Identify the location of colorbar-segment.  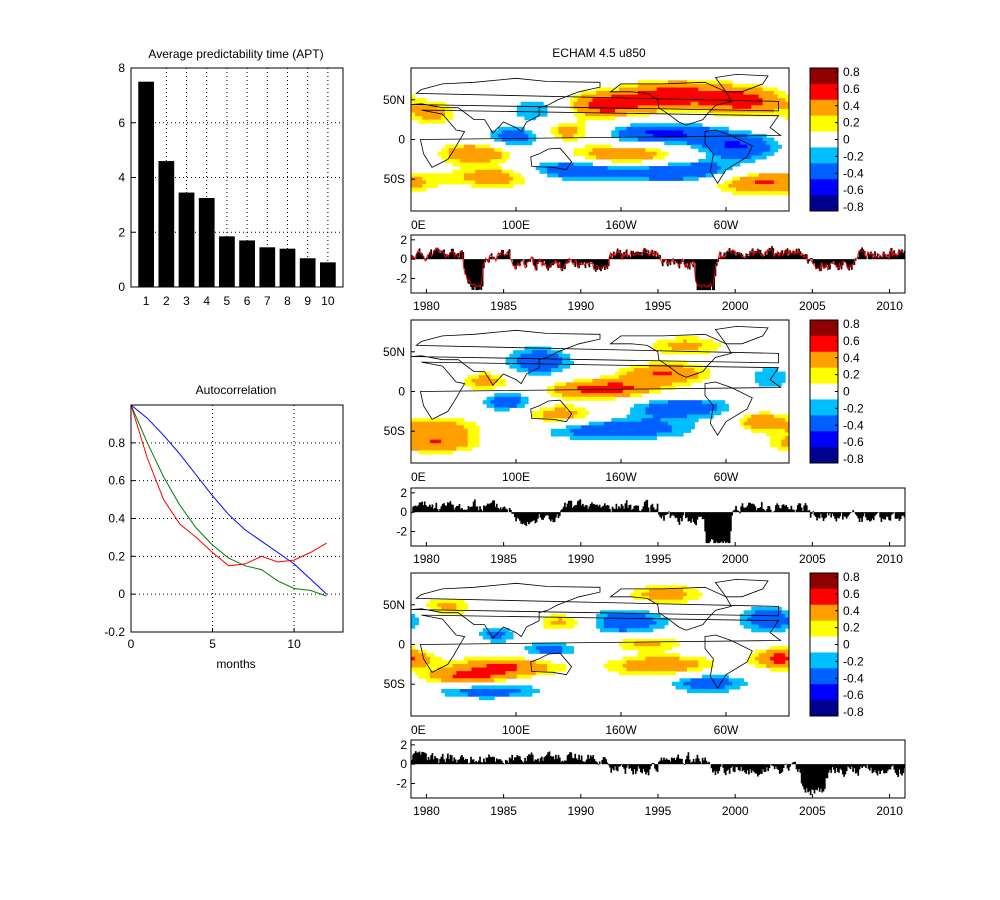
(824, 155).